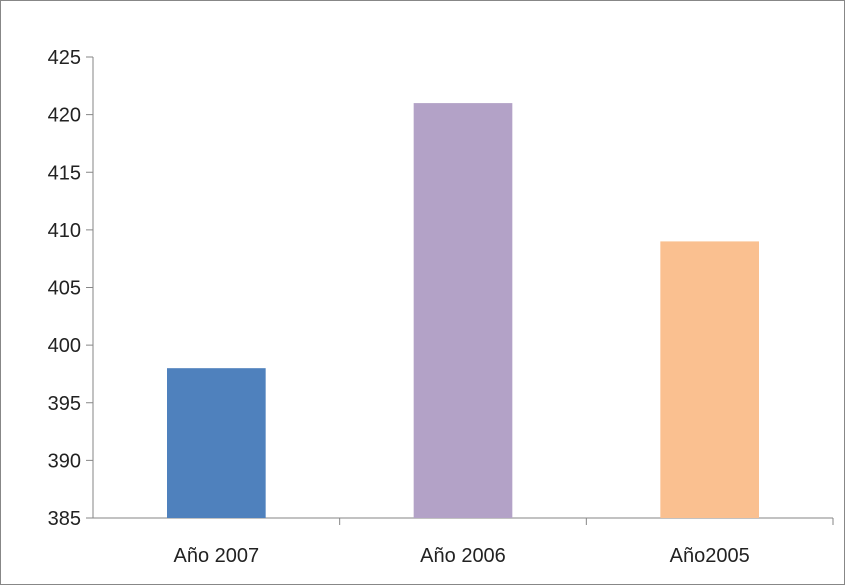 This screenshot has height=586, width=845. I want to click on y-tick-label: 415, so click(64, 173).